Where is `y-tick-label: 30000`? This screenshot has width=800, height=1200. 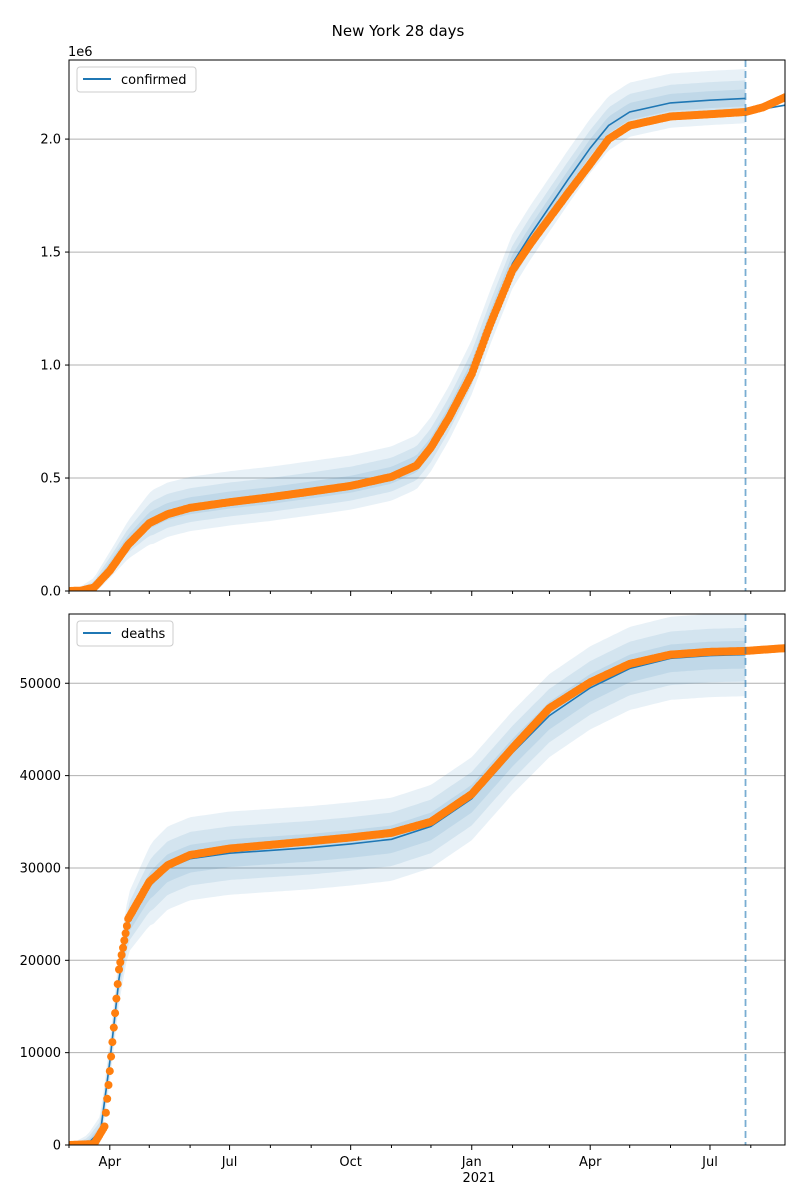
y-tick-label: 30000 is located at coordinates (40, 868).